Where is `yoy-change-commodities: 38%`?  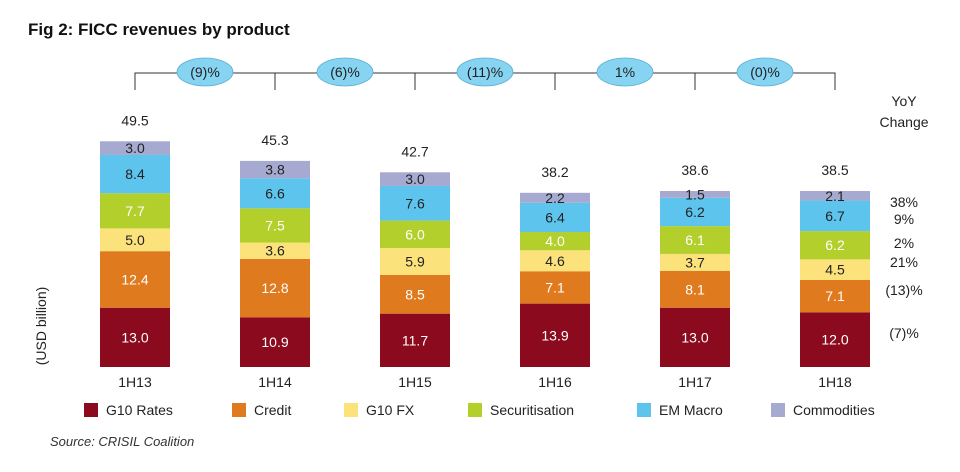 yoy-change-commodities: 38% is located at coordinates (904, 202).